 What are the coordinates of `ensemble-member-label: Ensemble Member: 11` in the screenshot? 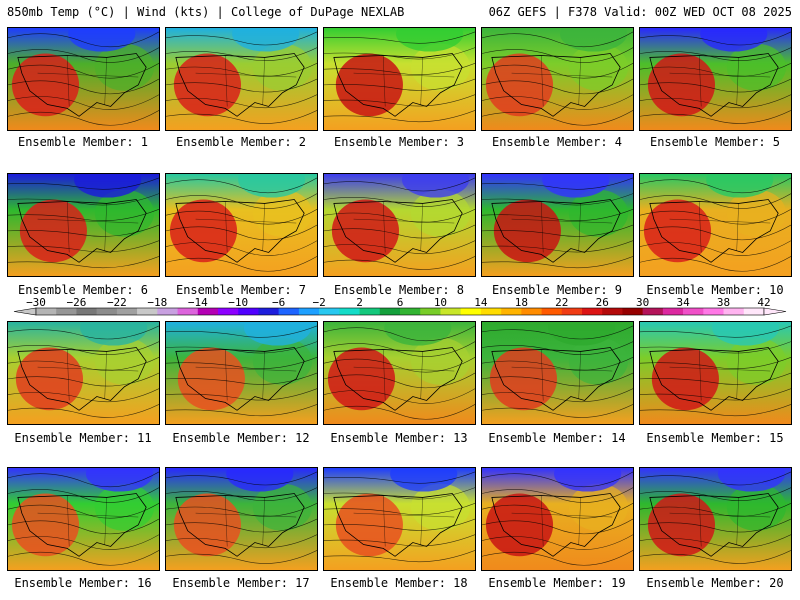 It's located at (83, 438).